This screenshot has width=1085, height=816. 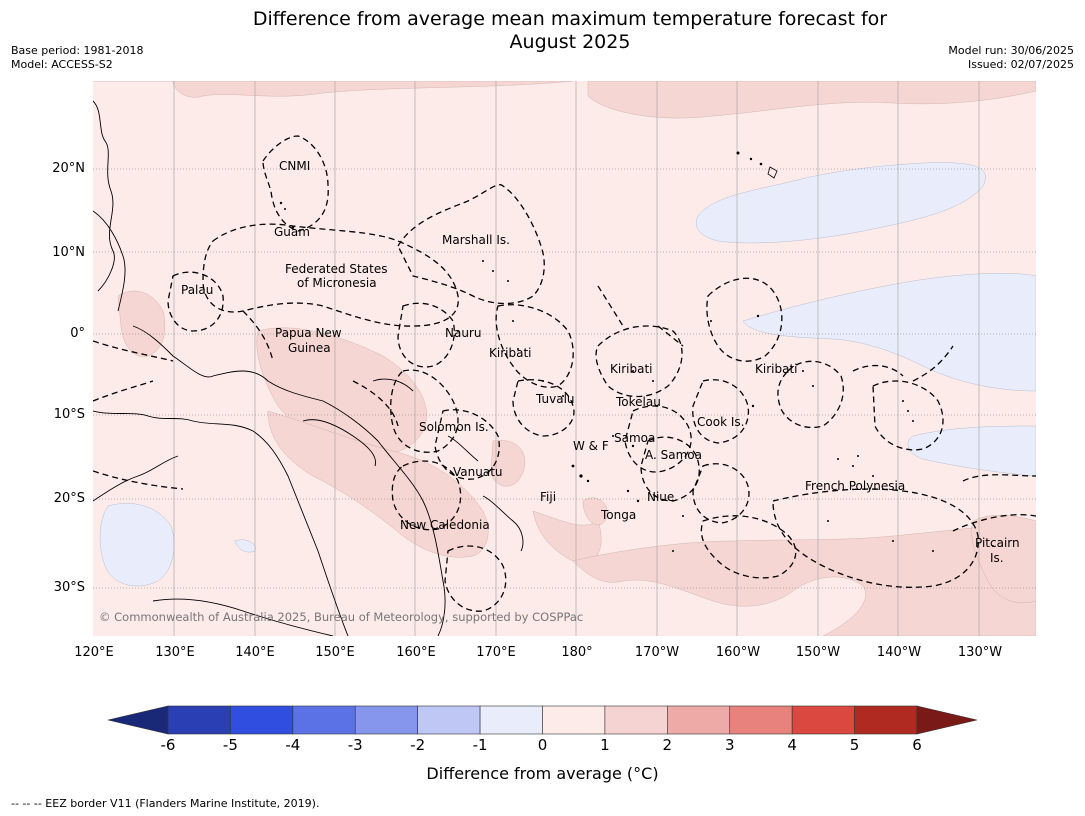 I want to click on lon-label-140w: 140°W, so click(x=899, y=652).